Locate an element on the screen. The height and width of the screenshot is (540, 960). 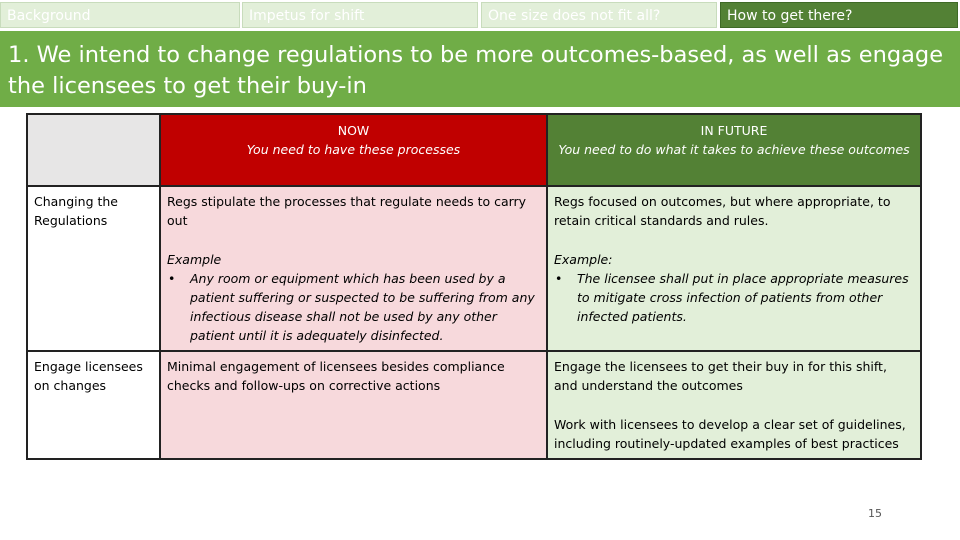
now-column-header: NOW You need to have these processes is located at coordinates (353, 150).